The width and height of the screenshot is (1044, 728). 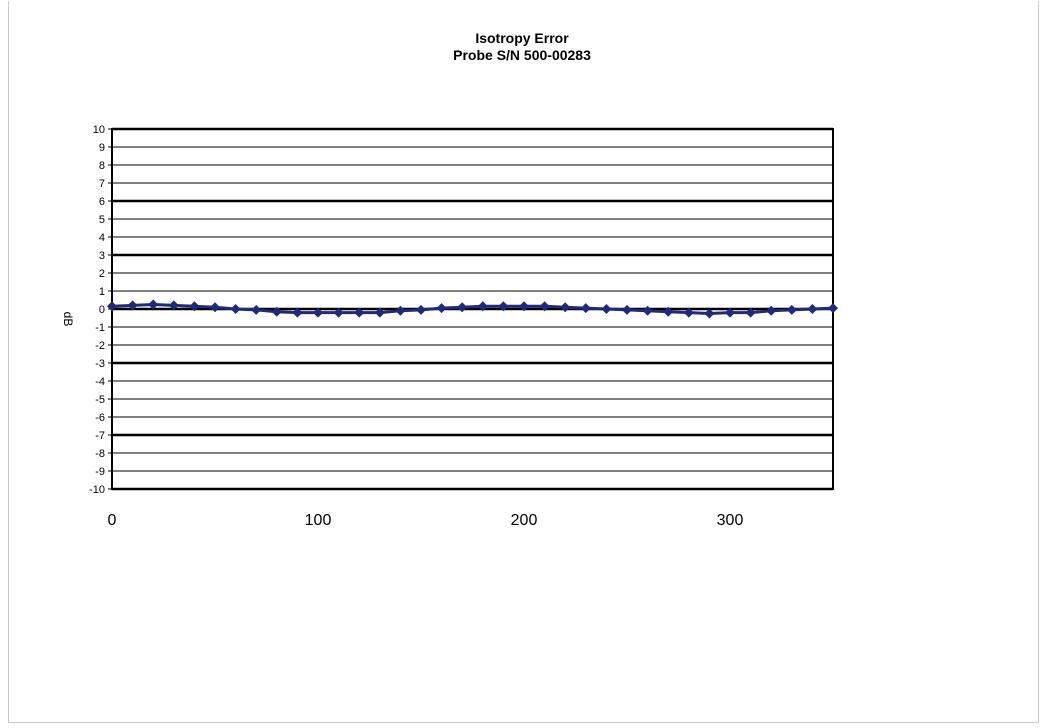 What do you see at coordinates (102, 256) in the screenshot?
I see `y-tick-label: 3` at bounding box center [102, 256].